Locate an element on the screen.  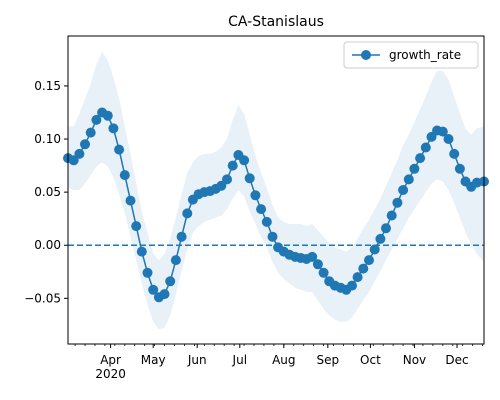
x-tick-month: Jul is located at coordinates (239, 360).